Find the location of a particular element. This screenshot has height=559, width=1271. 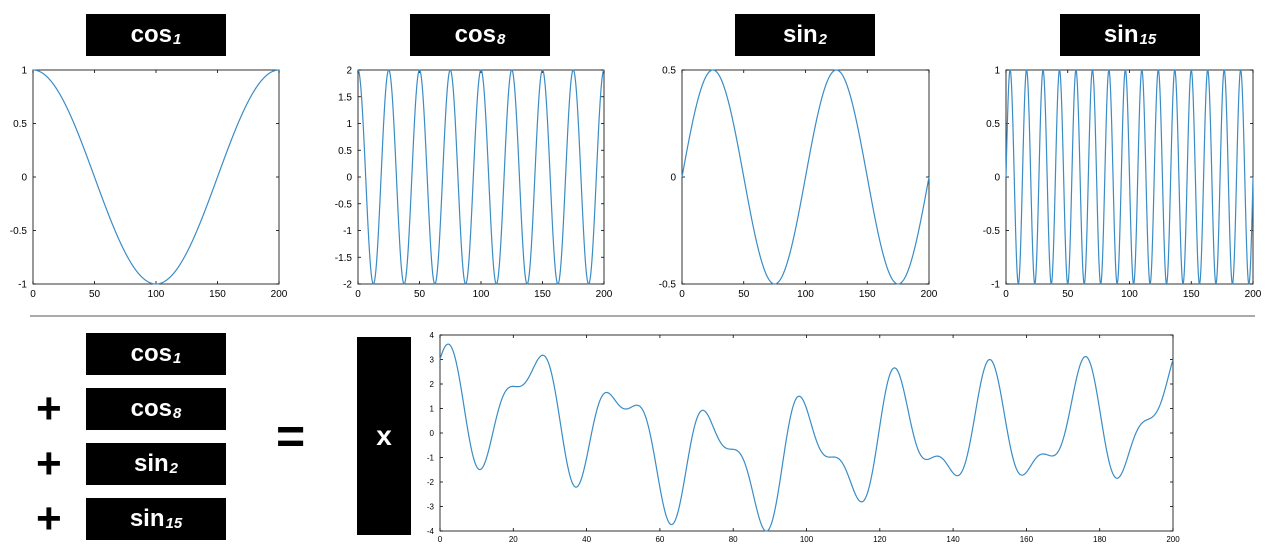

label-cos8-top: cos 8 is located at coordinates (480, 35).